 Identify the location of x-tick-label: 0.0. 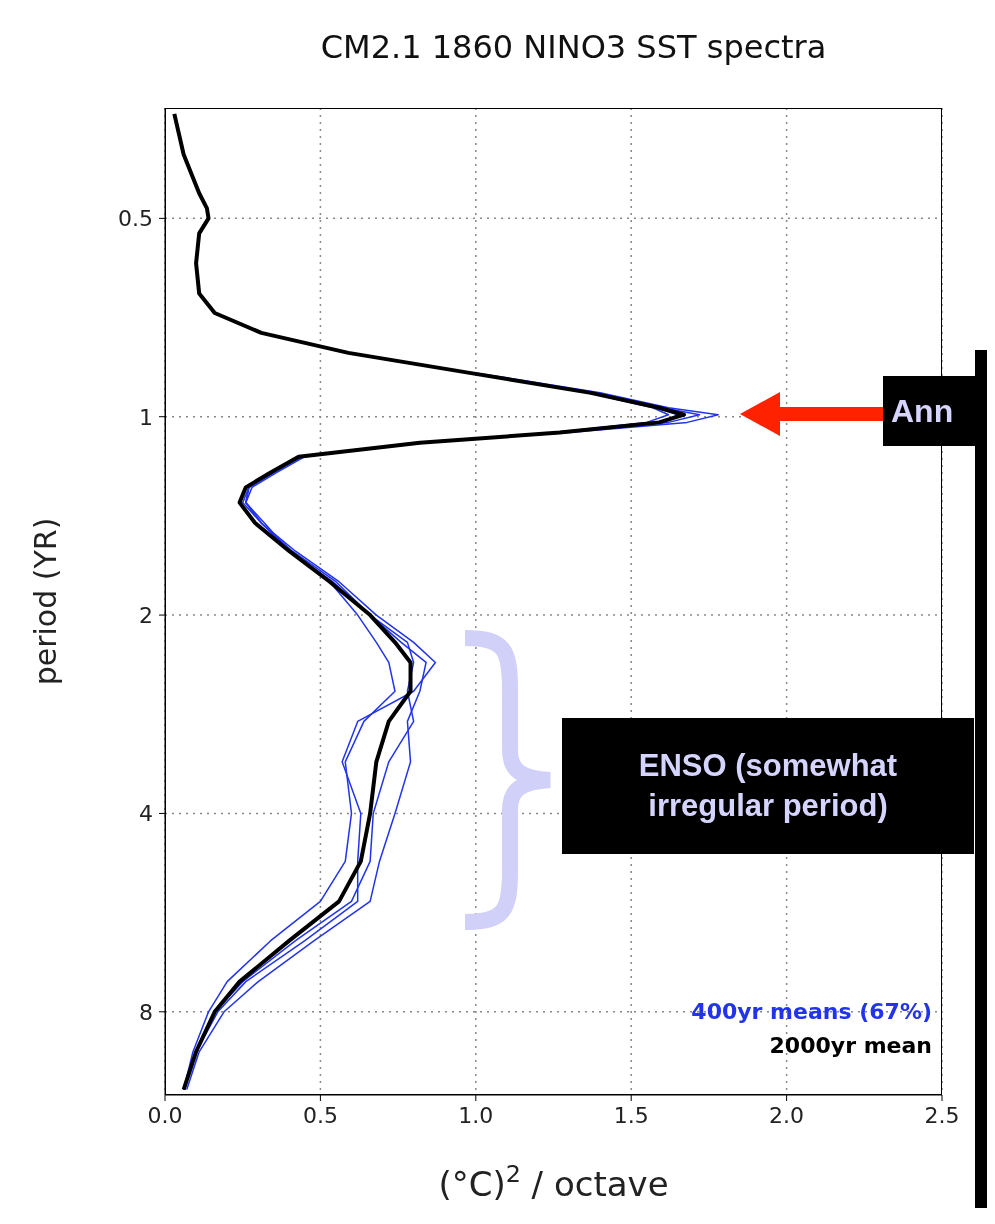
(165, 1115).